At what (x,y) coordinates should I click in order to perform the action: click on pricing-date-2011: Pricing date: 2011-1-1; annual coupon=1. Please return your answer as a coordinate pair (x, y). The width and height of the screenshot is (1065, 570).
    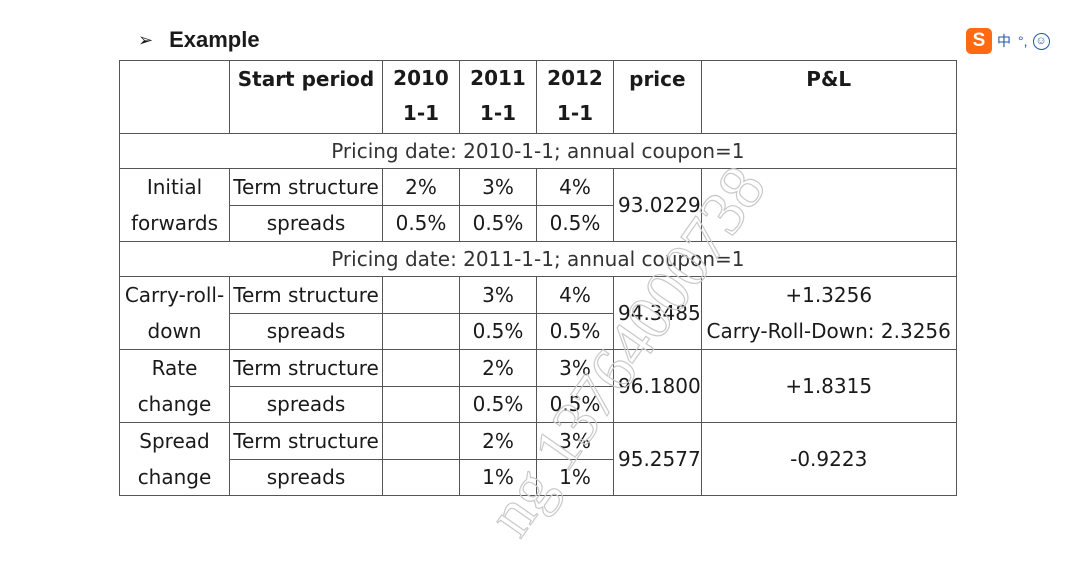
    Looking at the image, I should click on (538, 259).